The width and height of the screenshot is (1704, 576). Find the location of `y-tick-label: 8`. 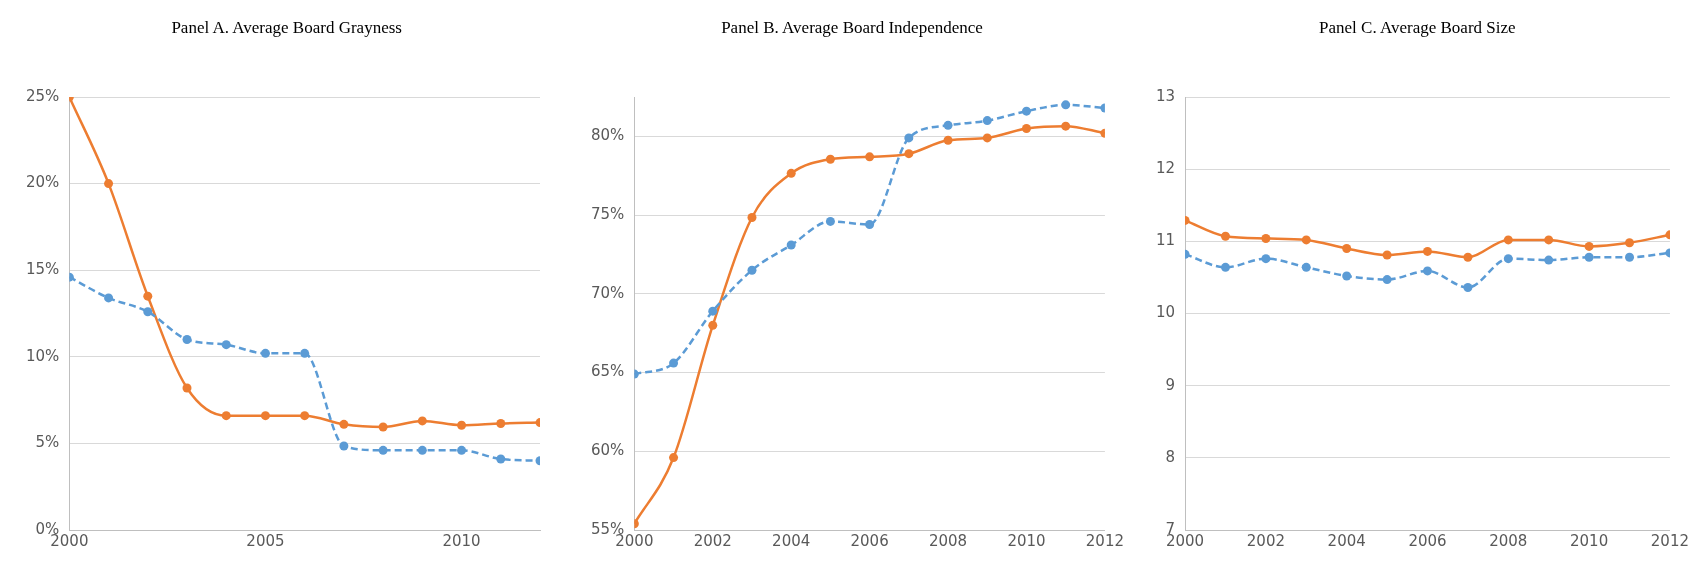

y-tick-label: 8 is located at coordinates (1170, 456).